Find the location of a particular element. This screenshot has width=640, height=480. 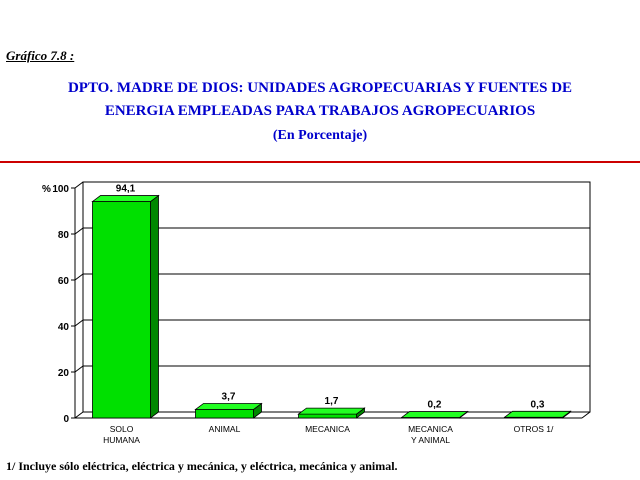

y-tick-label: 20 is located at coordinates (64, 373).